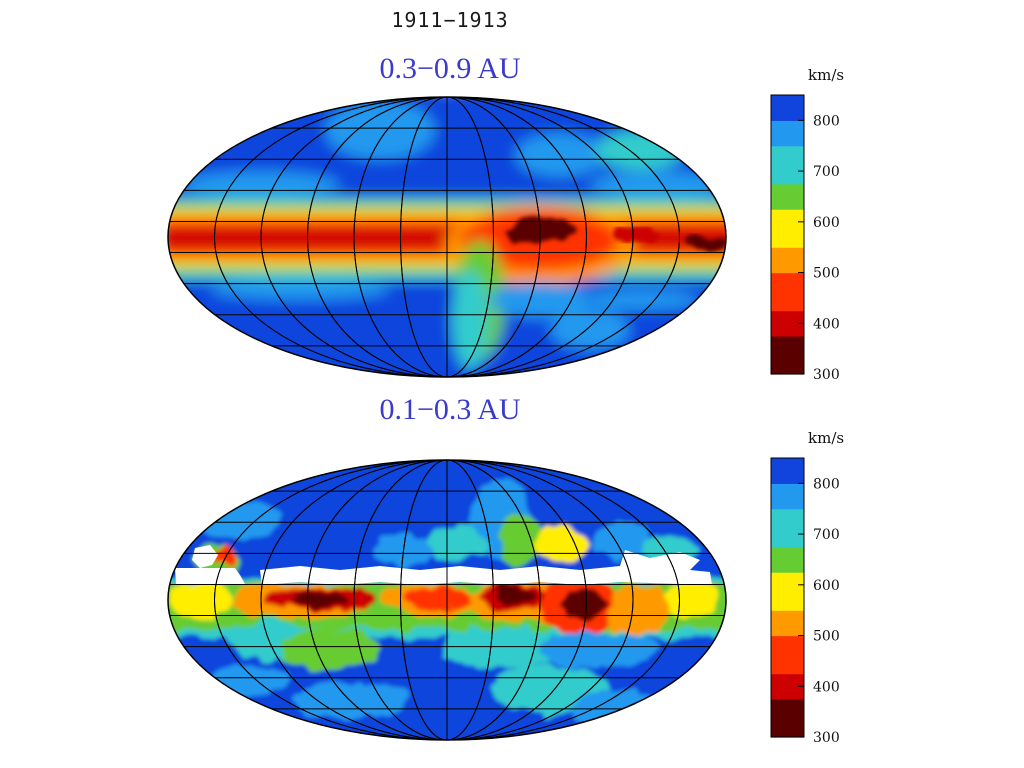  I want to click on panel-bottom-label: 0.1−0.3 AU, so click(450, 409).